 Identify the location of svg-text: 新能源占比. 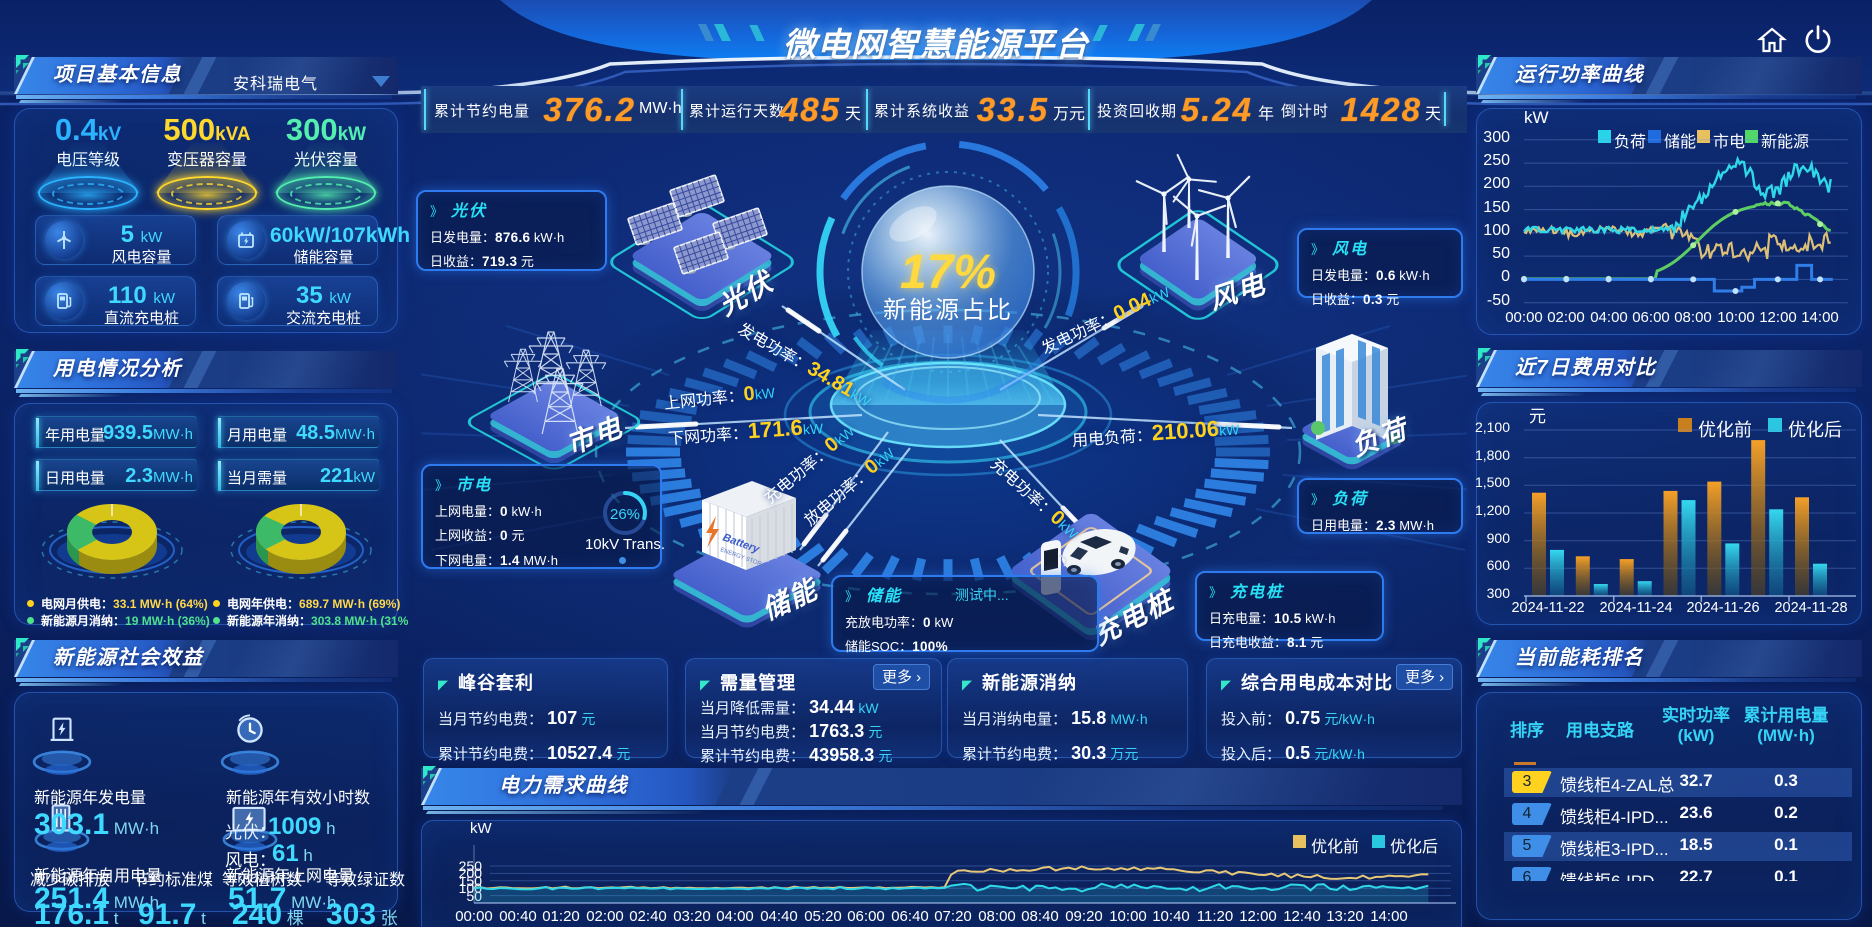
(948, 310).